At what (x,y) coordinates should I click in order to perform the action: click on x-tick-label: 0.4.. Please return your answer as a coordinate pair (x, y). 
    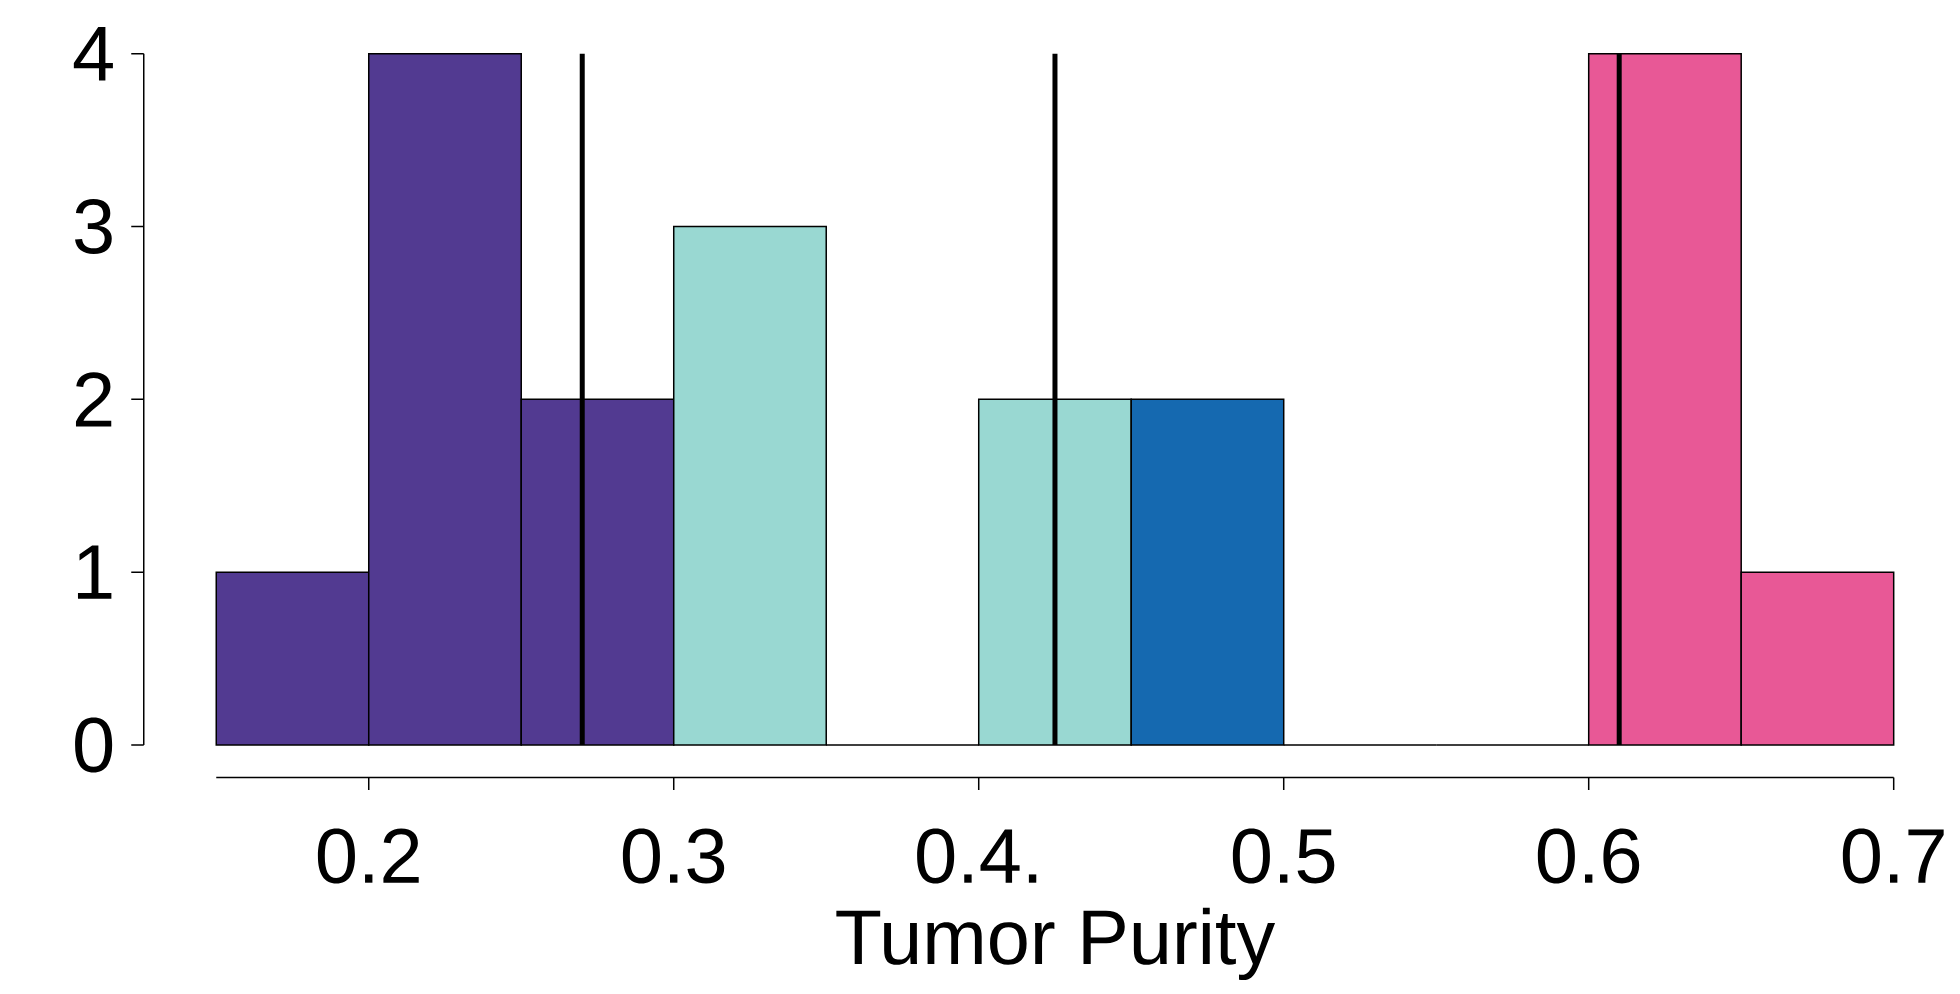
    Looking at the image, I should click on (977, 856).